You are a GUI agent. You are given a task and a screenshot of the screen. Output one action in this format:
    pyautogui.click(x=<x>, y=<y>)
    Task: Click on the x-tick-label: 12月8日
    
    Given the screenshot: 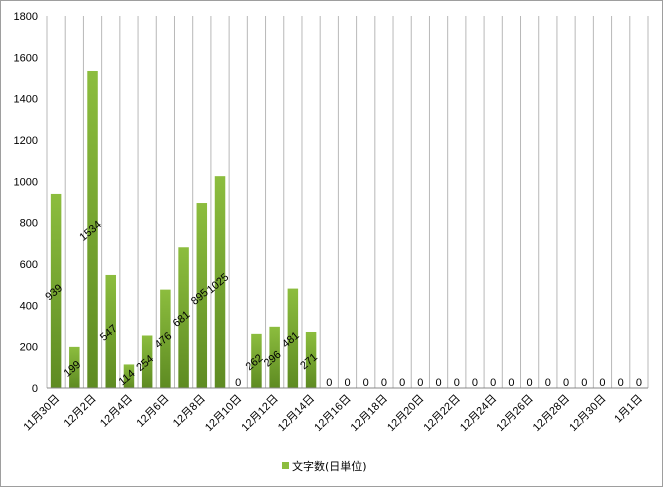 What is the action you would take?
    pyautogui.click(x=189, y=411)
    